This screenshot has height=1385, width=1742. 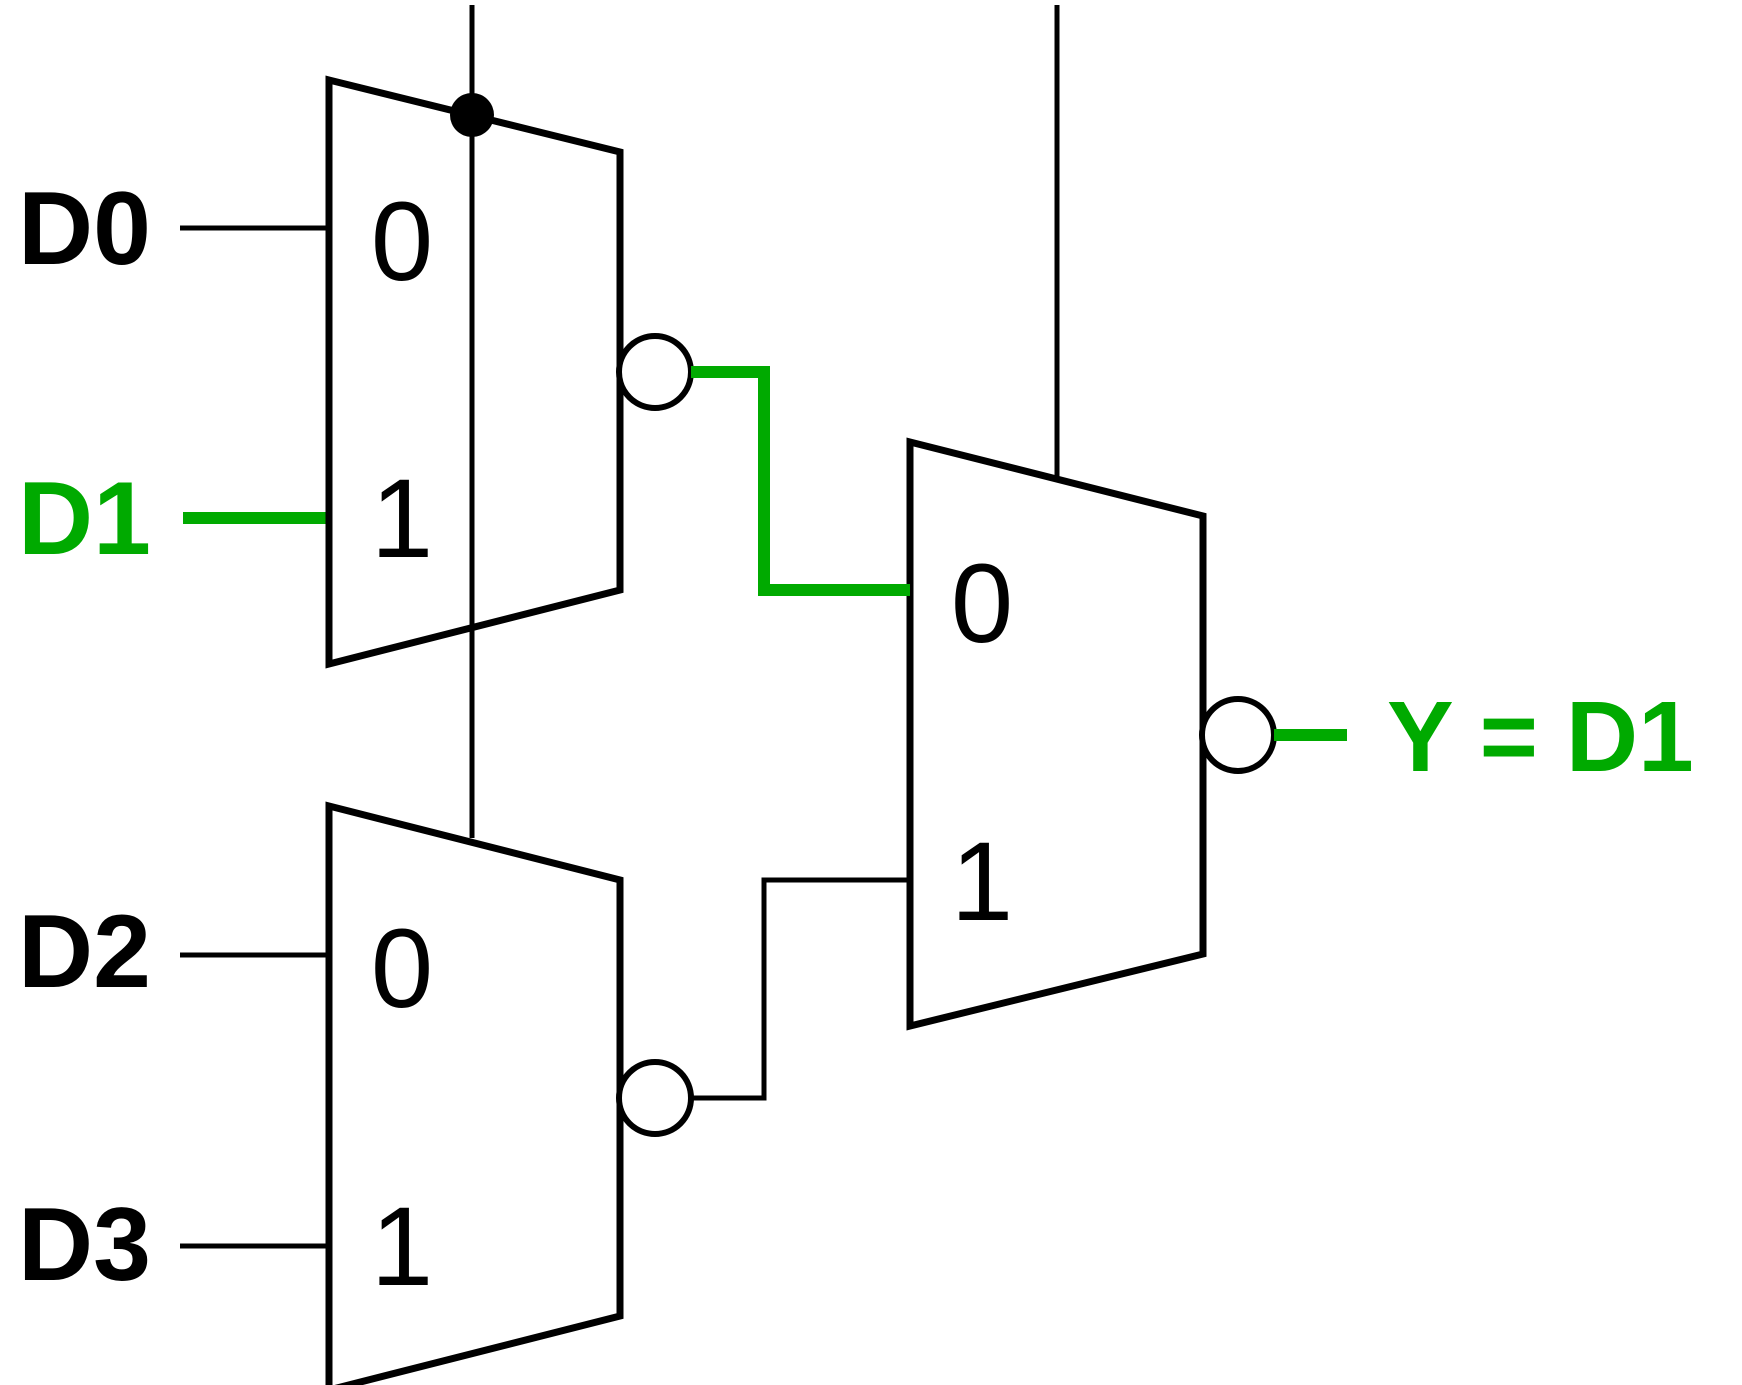 I want to click on mux-final-port-1: 1, so click(x=982, y=881).